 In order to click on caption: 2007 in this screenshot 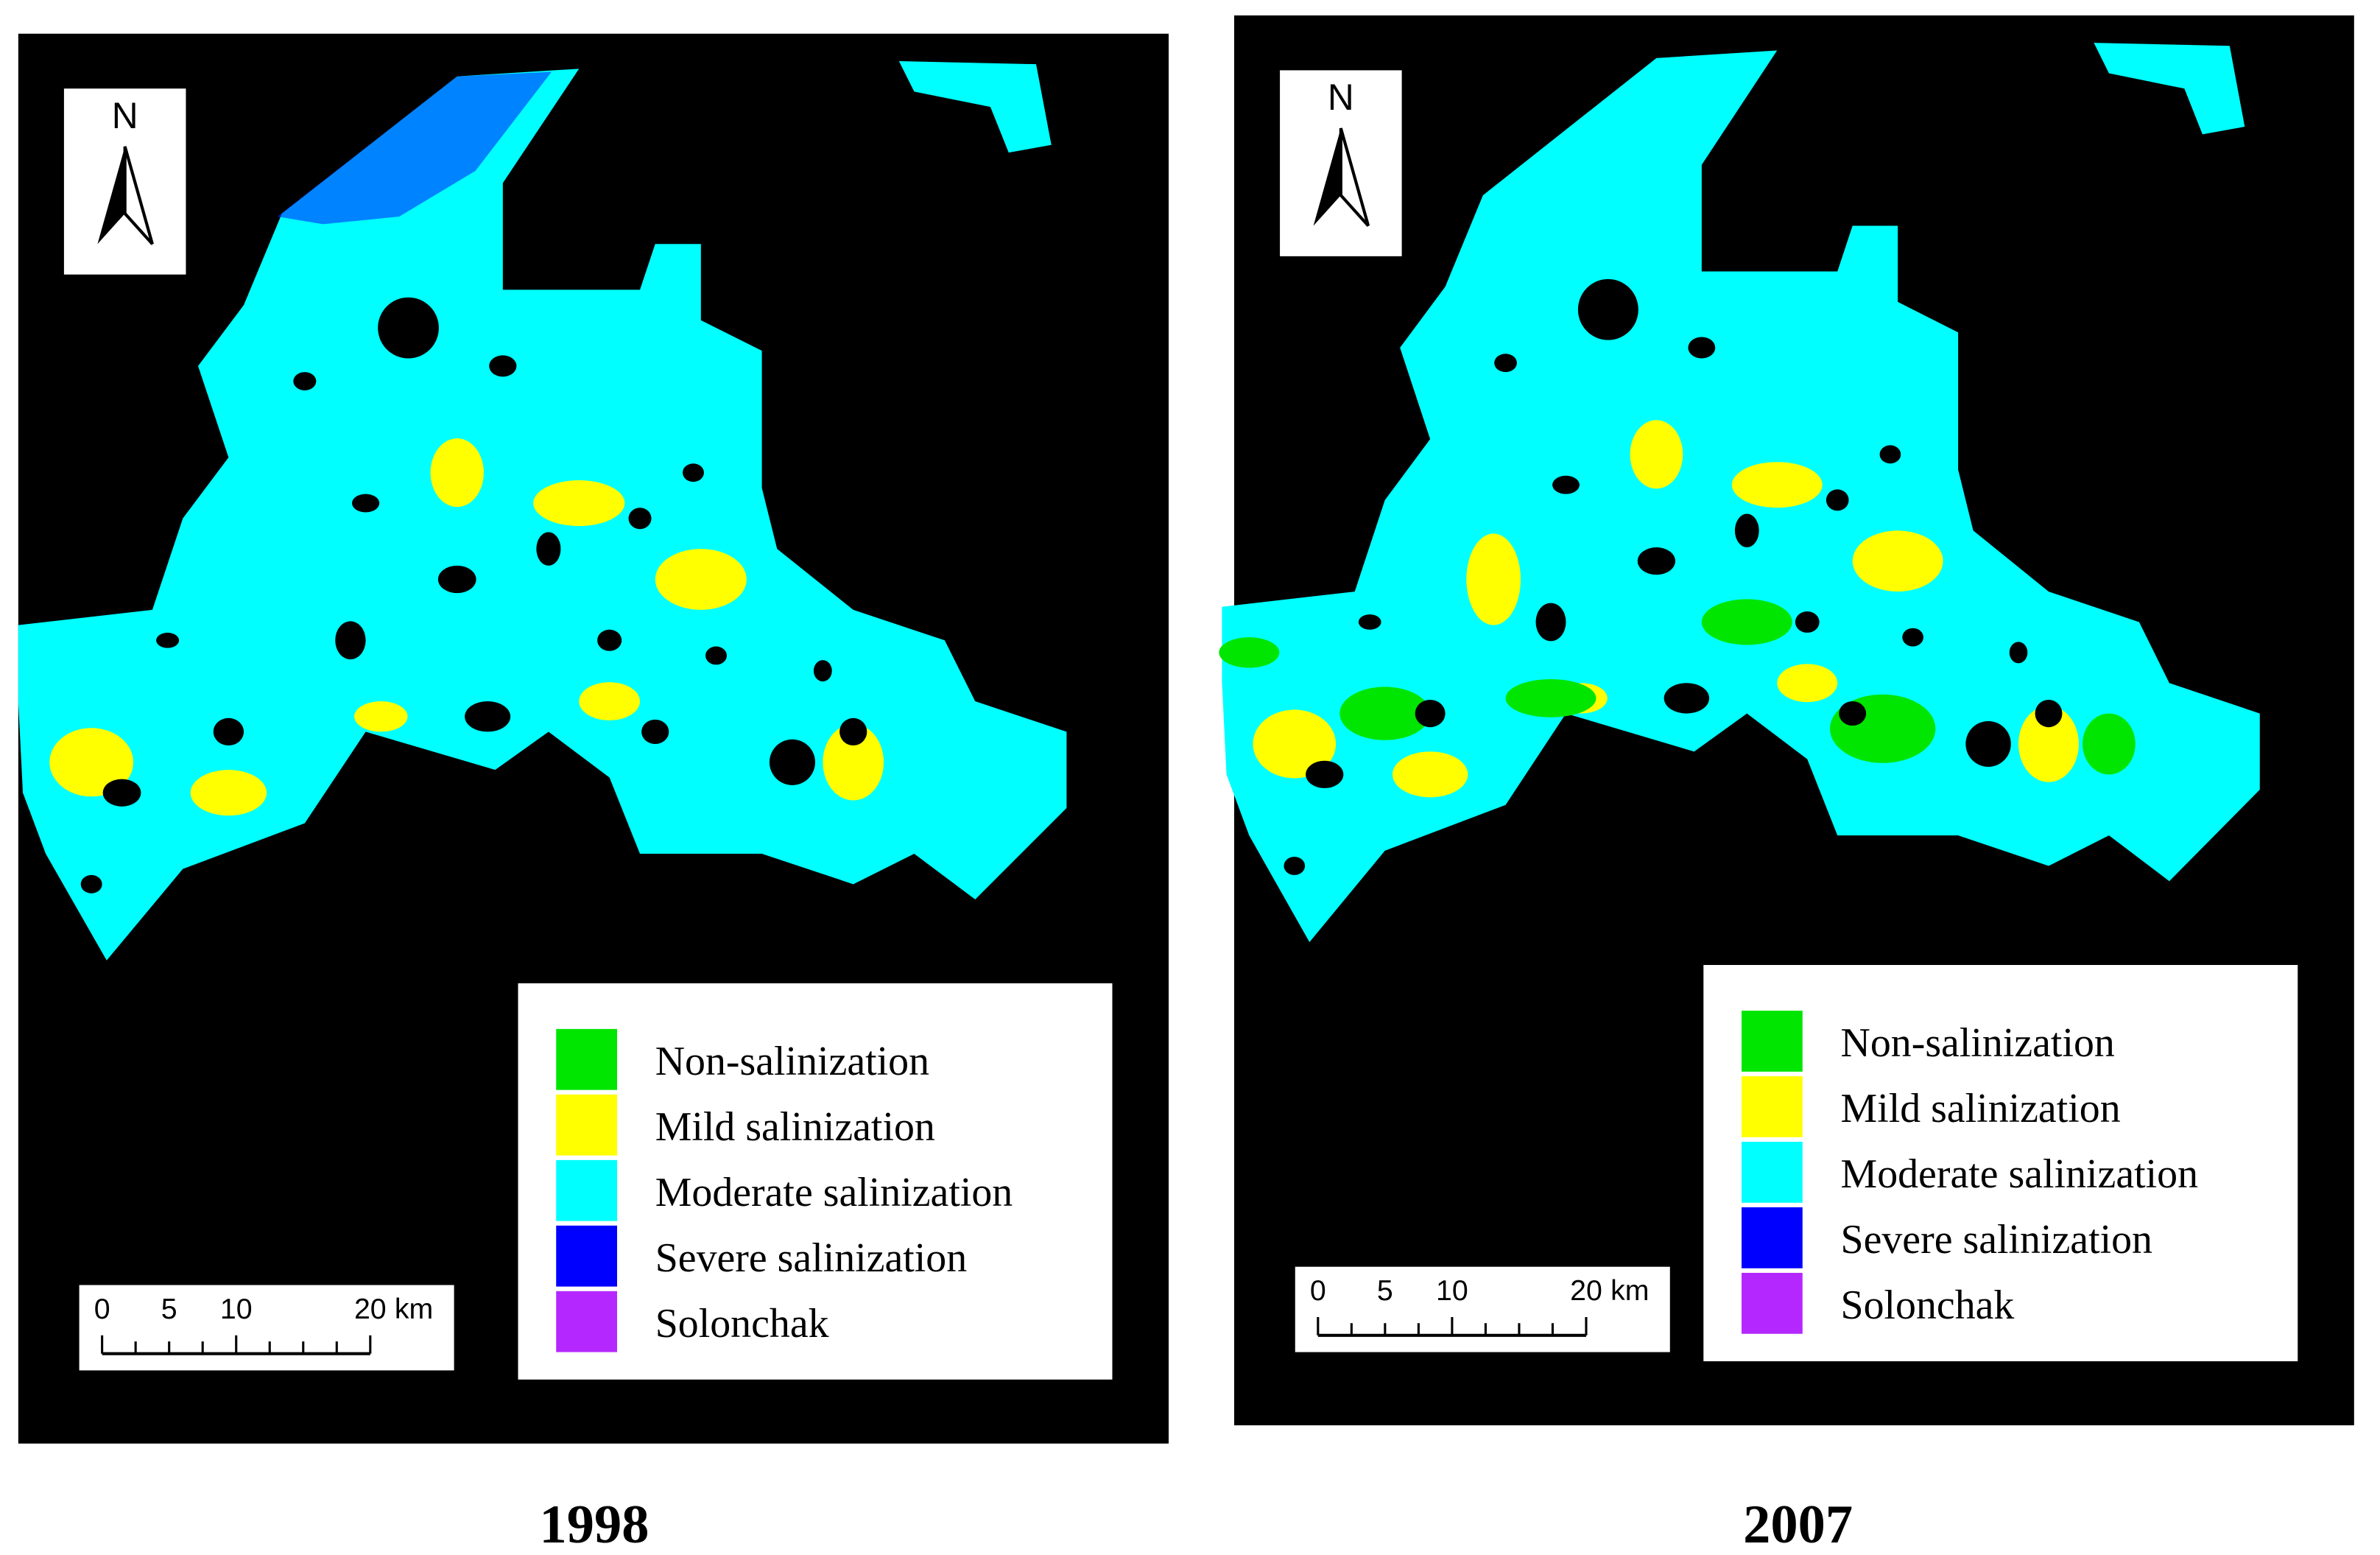, I will do `click(1798, 1525)`.